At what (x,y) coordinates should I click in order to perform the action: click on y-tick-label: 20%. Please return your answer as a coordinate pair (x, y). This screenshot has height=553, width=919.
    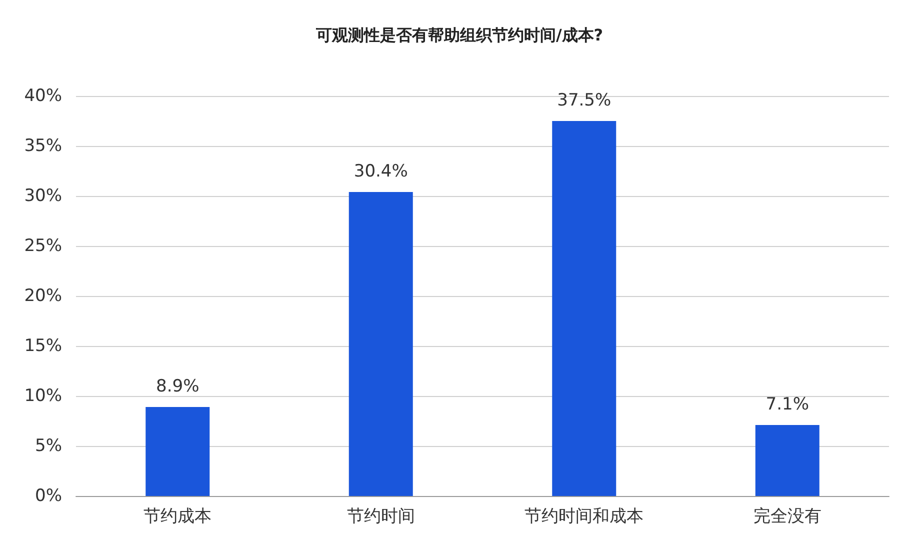
    Looking at the image, I should click on (43, 296).